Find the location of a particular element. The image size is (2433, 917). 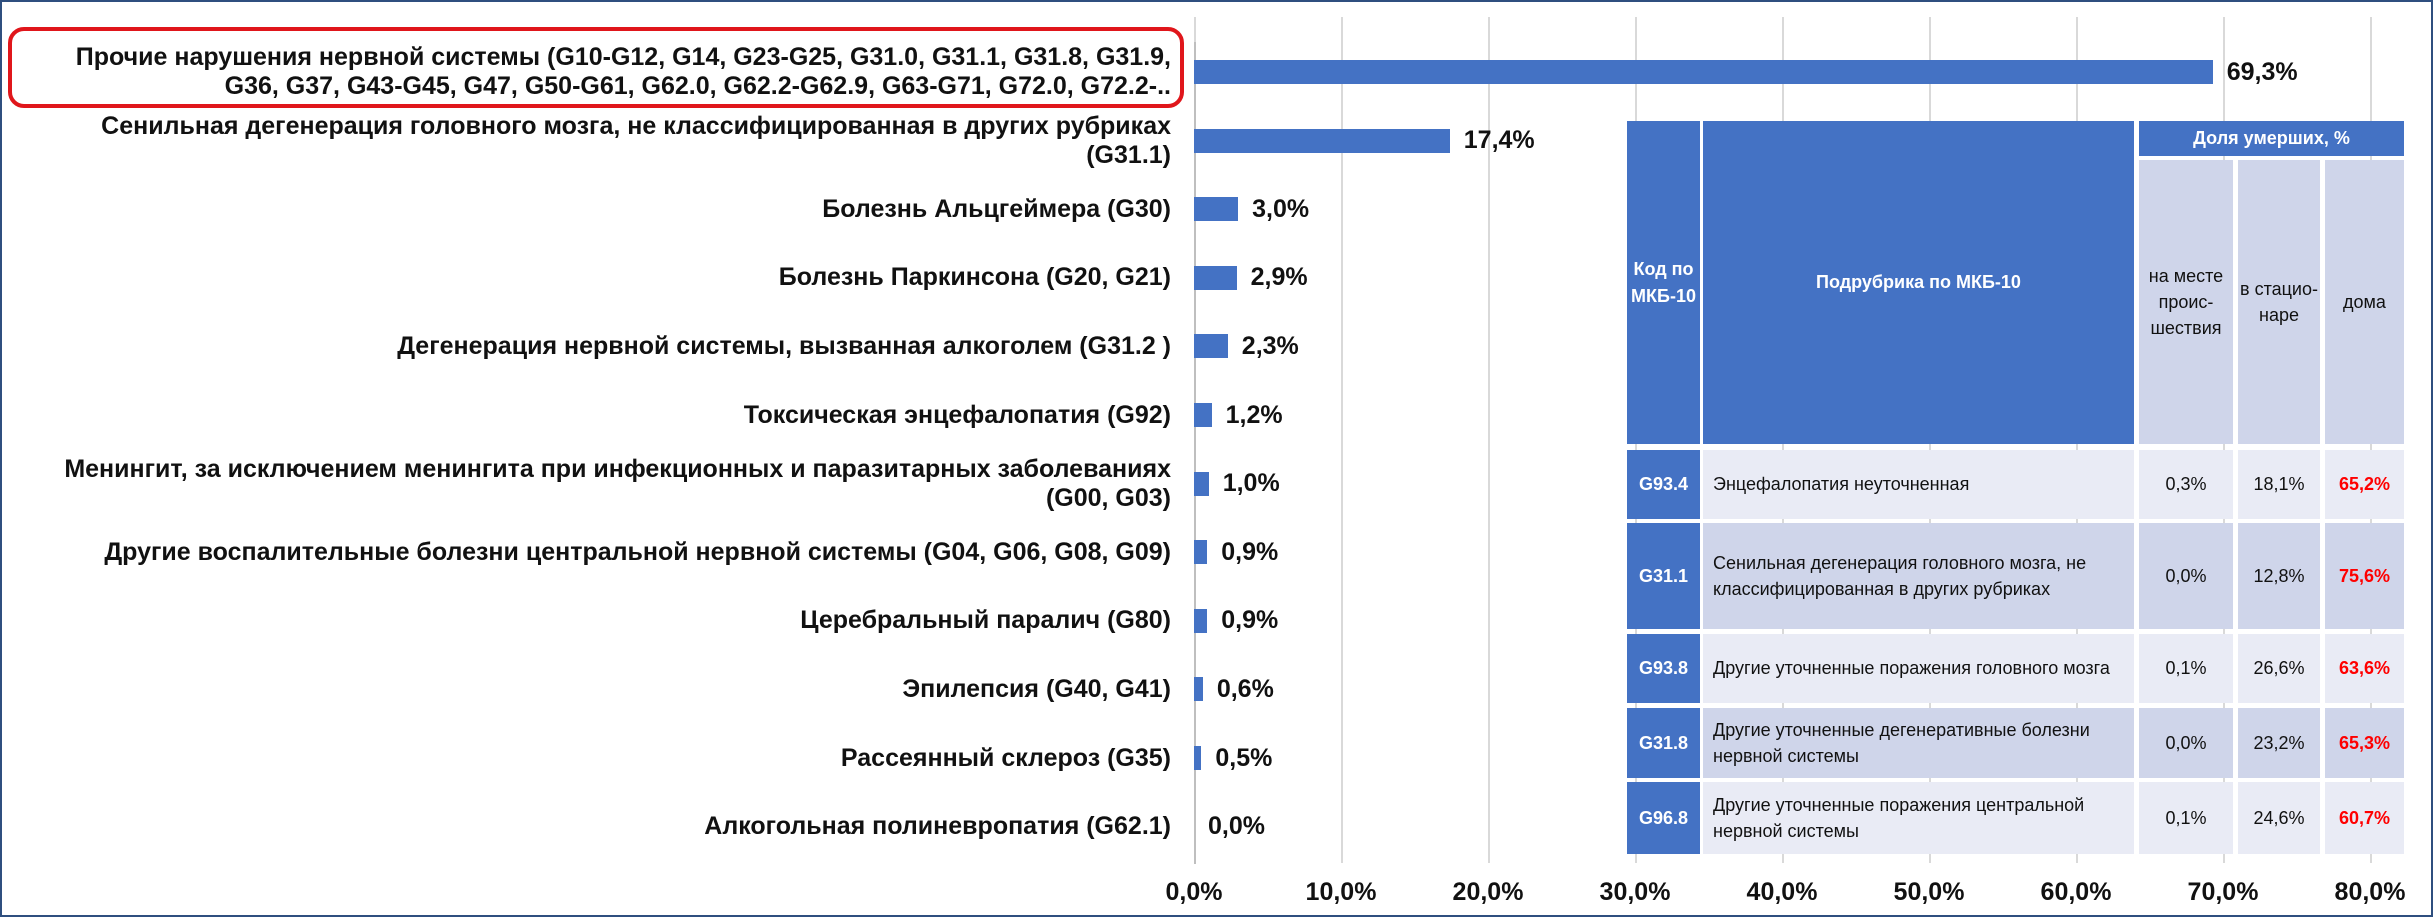

table-header: на месте проис-шествия is located at coordinates (2186, 302).